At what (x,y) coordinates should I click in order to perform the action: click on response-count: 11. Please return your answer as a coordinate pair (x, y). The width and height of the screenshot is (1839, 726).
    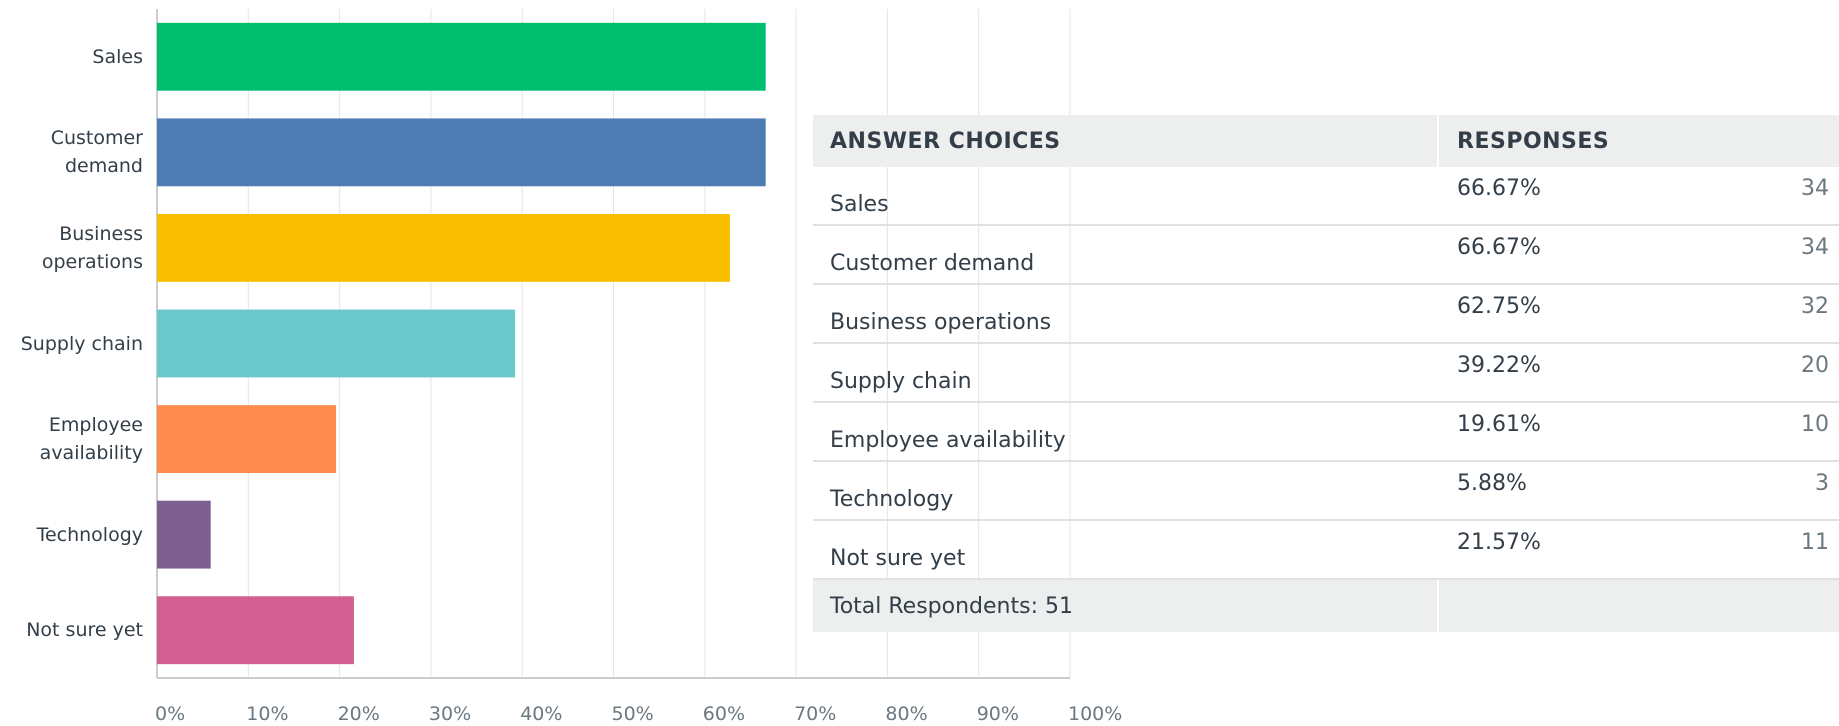
    Looking at the image, I should click on (1815, 542).